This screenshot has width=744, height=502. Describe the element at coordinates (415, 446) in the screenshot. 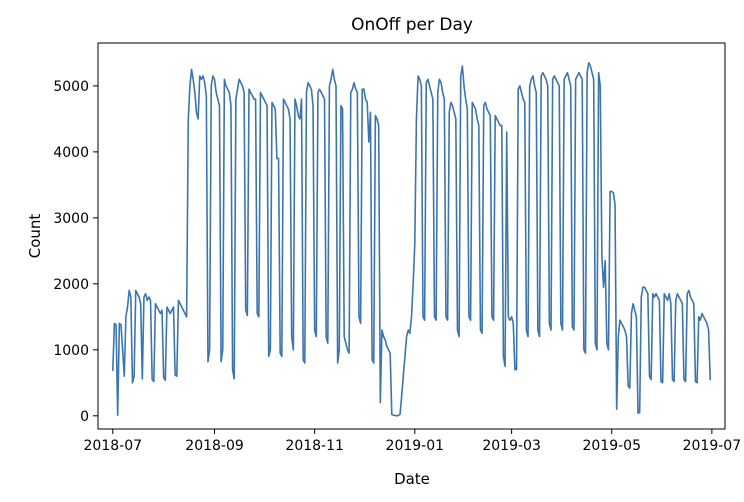

I see `x-tick-label: 2019-01` at that location.